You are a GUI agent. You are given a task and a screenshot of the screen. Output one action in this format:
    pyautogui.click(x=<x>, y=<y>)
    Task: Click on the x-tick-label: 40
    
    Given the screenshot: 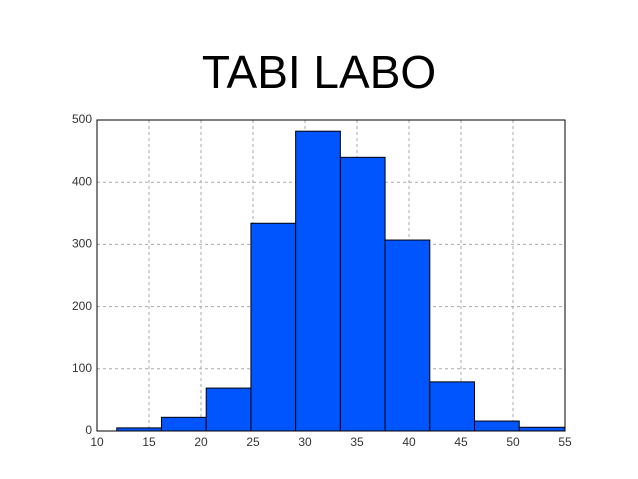 What is the action you would take?
    pyautogui.click(x=409, y=442)
    